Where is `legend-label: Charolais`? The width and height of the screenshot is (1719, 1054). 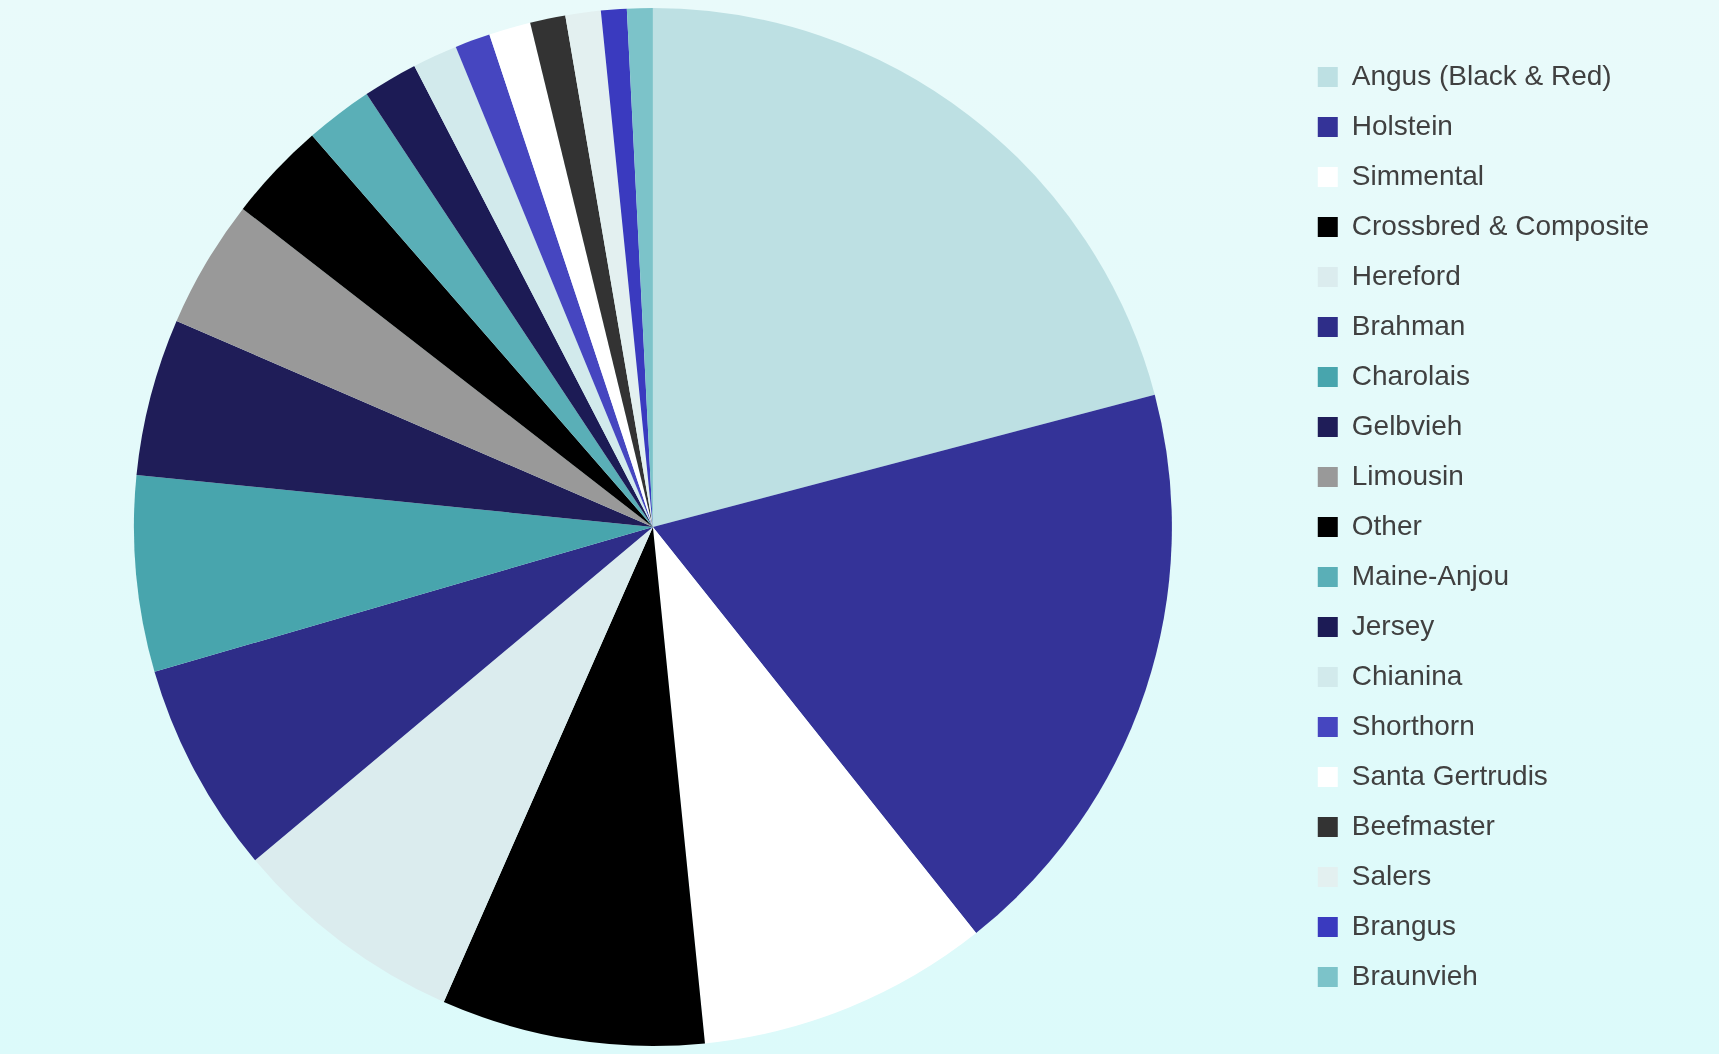
legend-label: Charolais is located at coordinates (1411, 375).